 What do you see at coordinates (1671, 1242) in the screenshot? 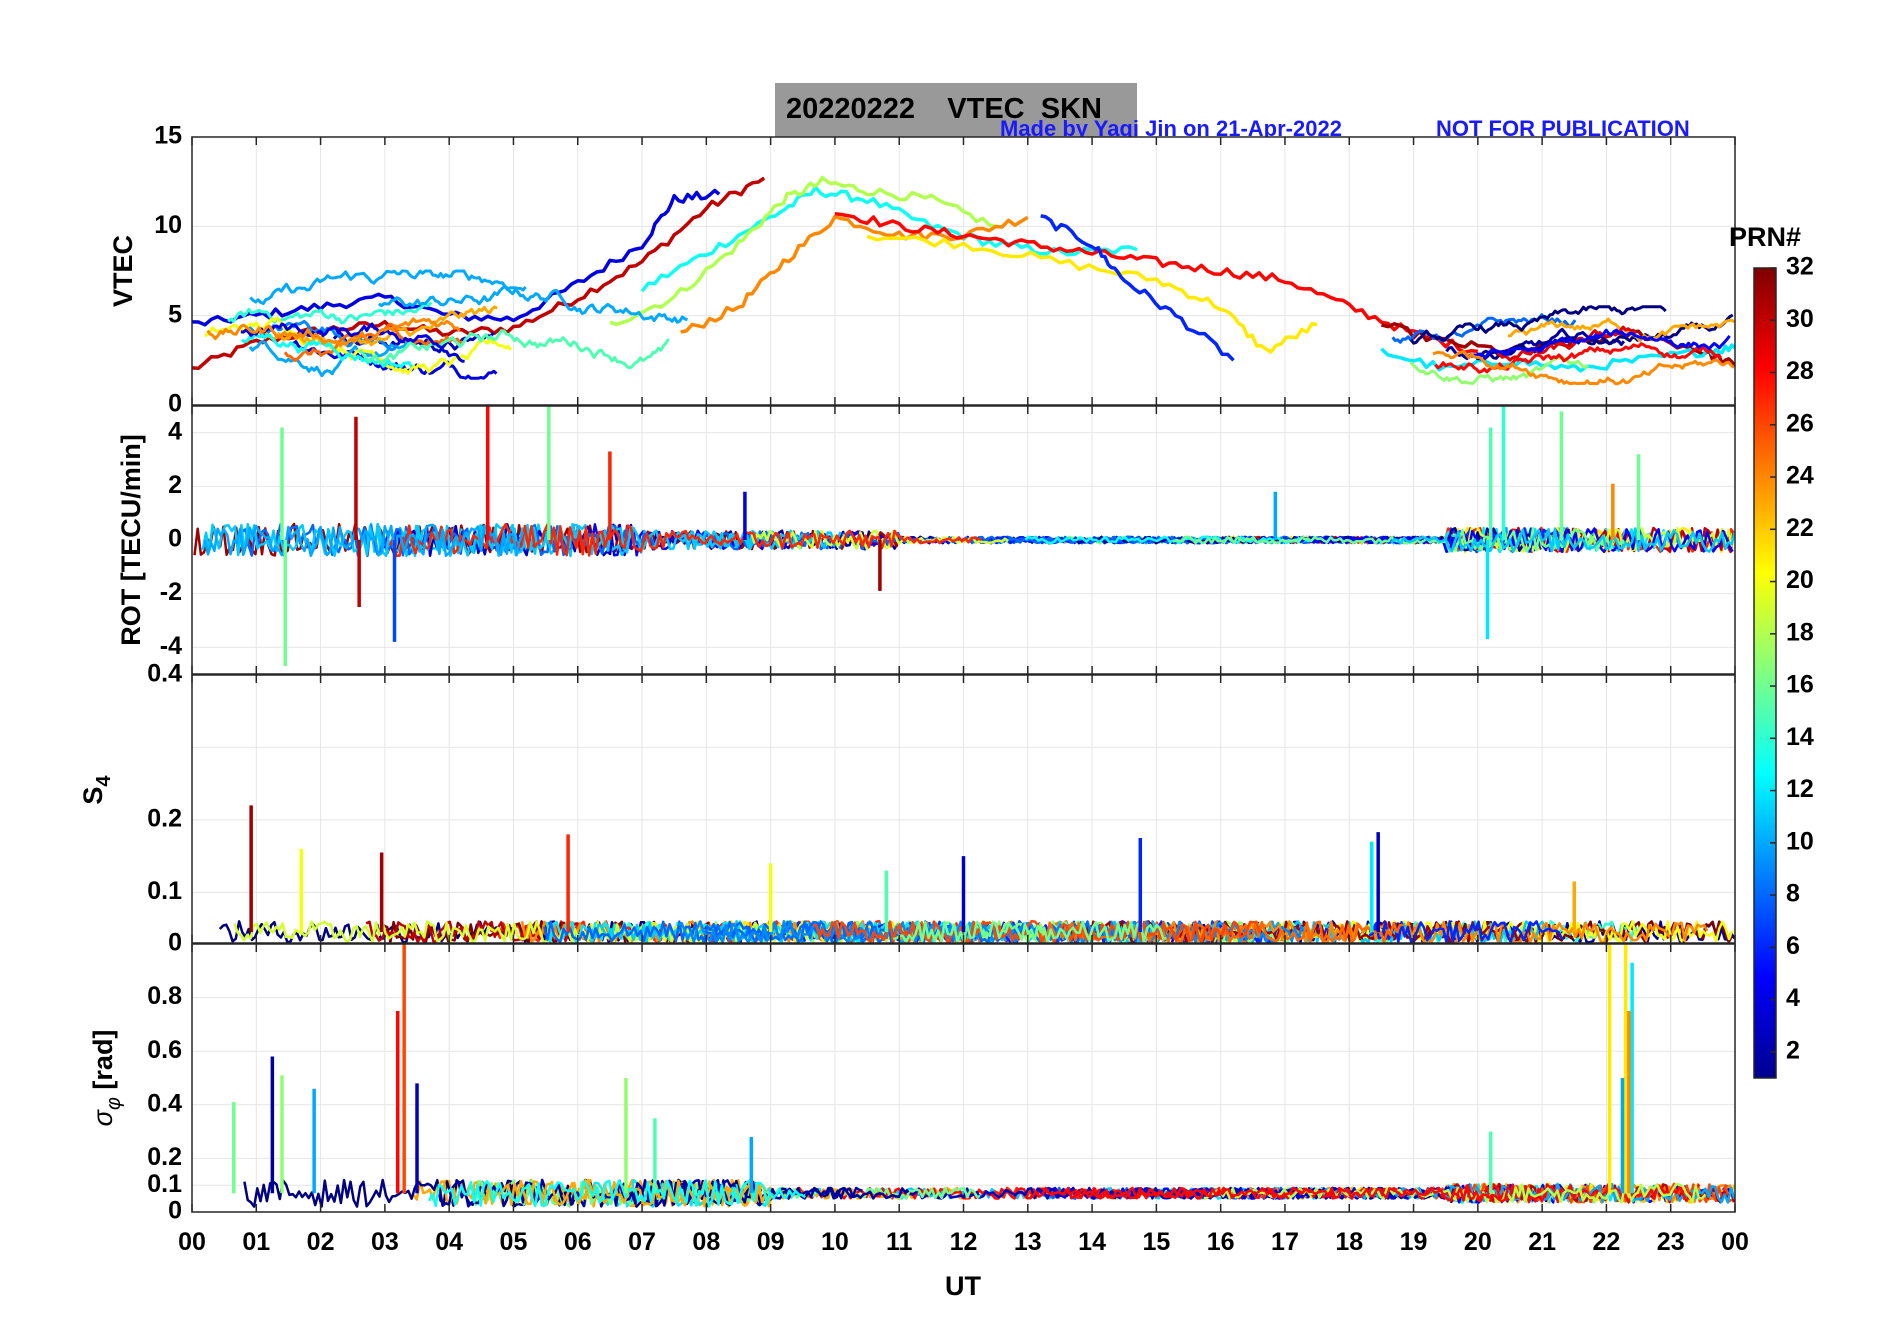
I see `x-tick-label: 23` at bounding box center [1671, 1242].